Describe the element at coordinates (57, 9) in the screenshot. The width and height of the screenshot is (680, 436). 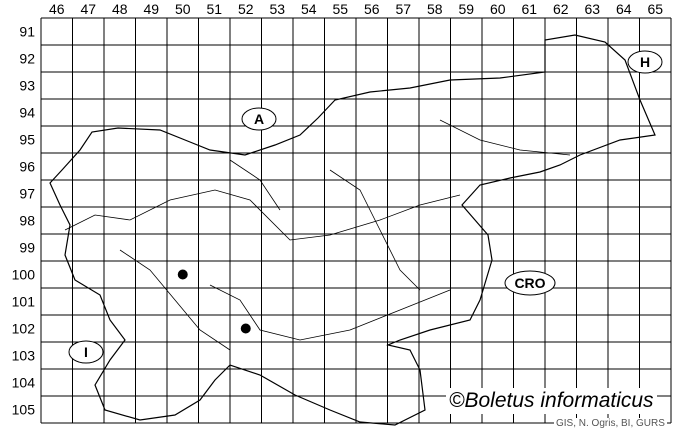
I see `column-label: 46` at that location.